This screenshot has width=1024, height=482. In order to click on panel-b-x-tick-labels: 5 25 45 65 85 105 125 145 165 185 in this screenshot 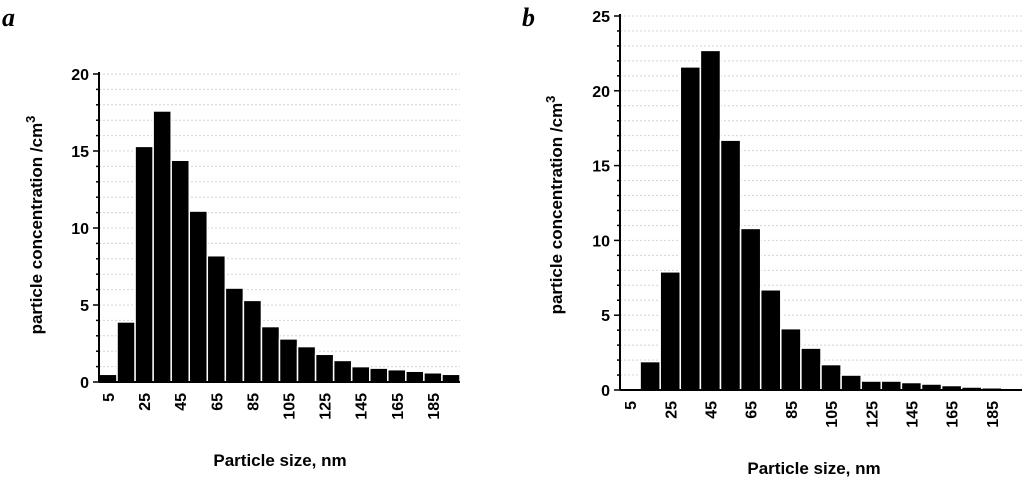, I will do `click(812, 414)`.